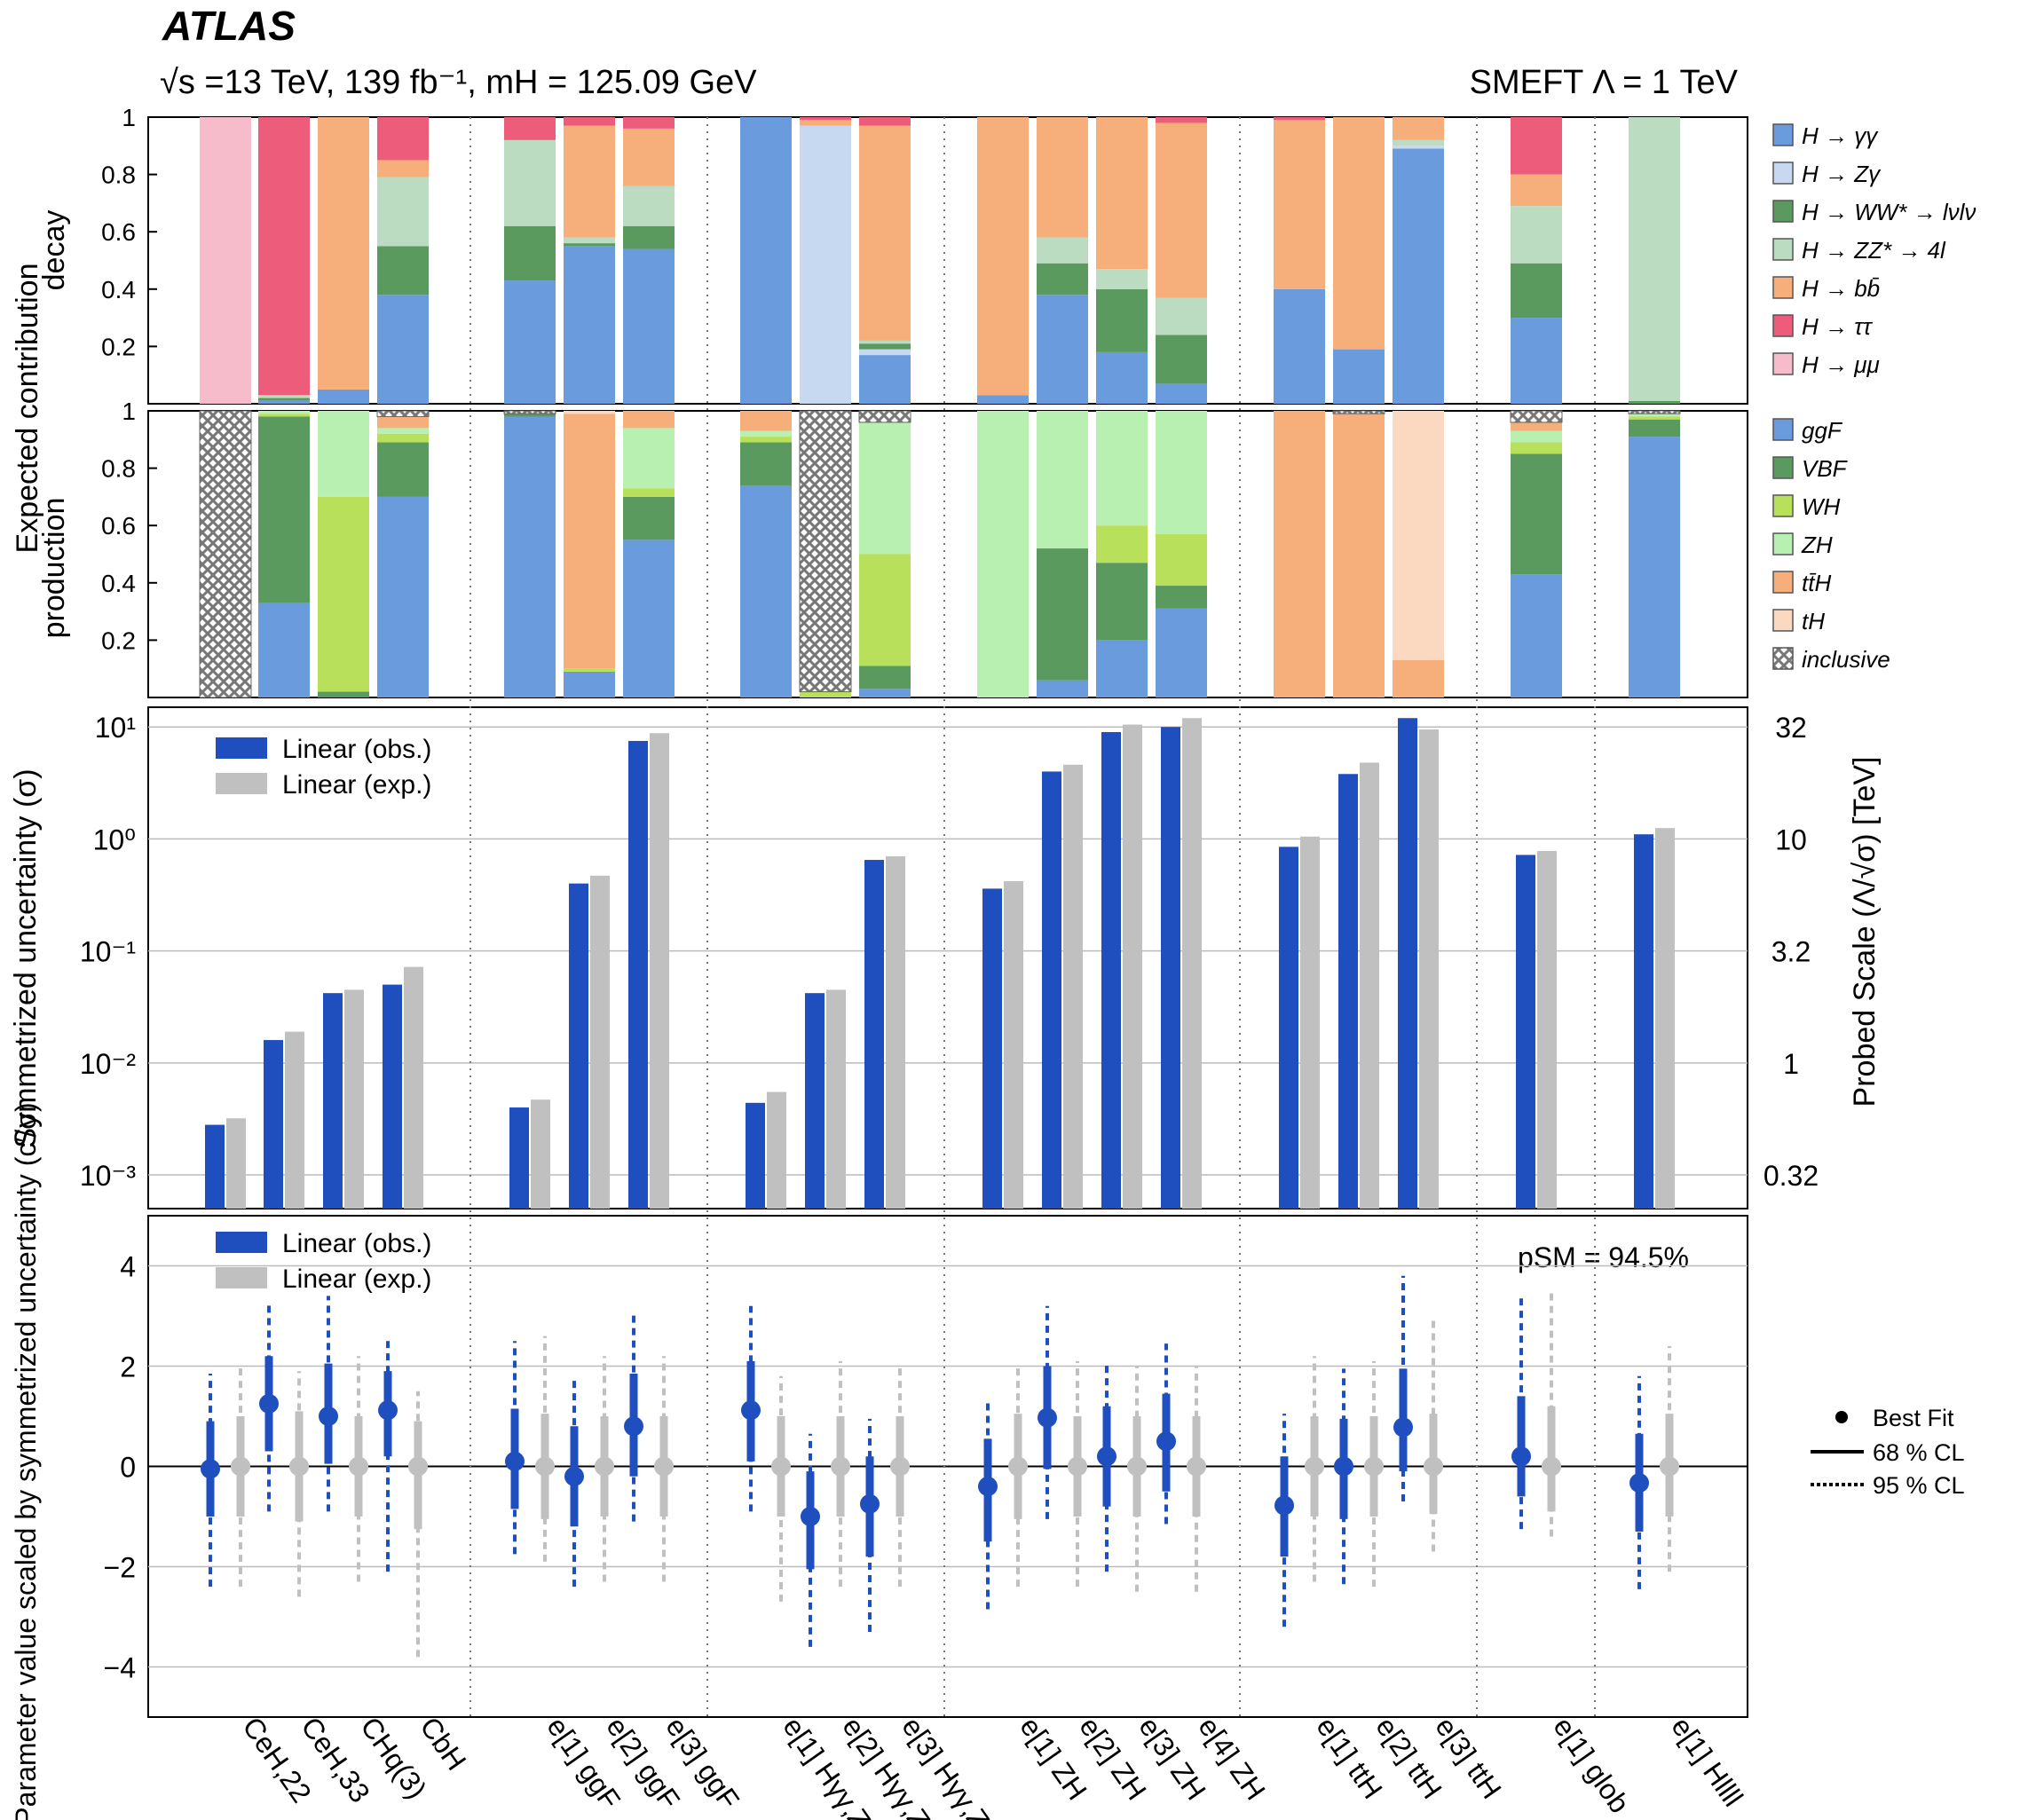 This screenshot has height=1820, width=2020. I want to click on uncertainty-ytick-label: 10⁻¹, so click(108, 952).